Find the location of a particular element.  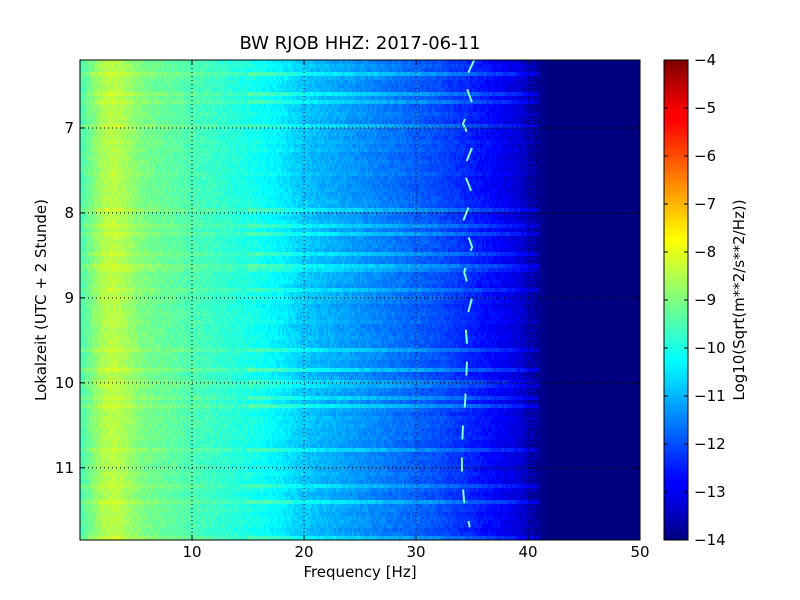

y-axis-label: Lokalzeit (UTC + 2 Stunde) is located at coordinates (41, 300).